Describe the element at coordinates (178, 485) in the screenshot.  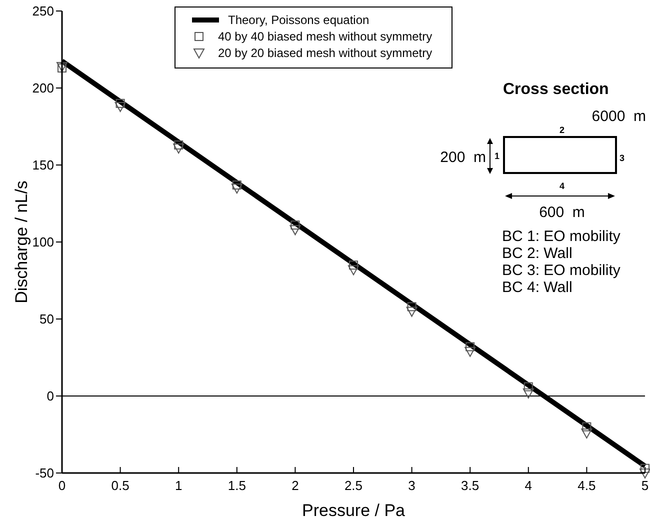
I see `x-tick-label: 1` at that location.